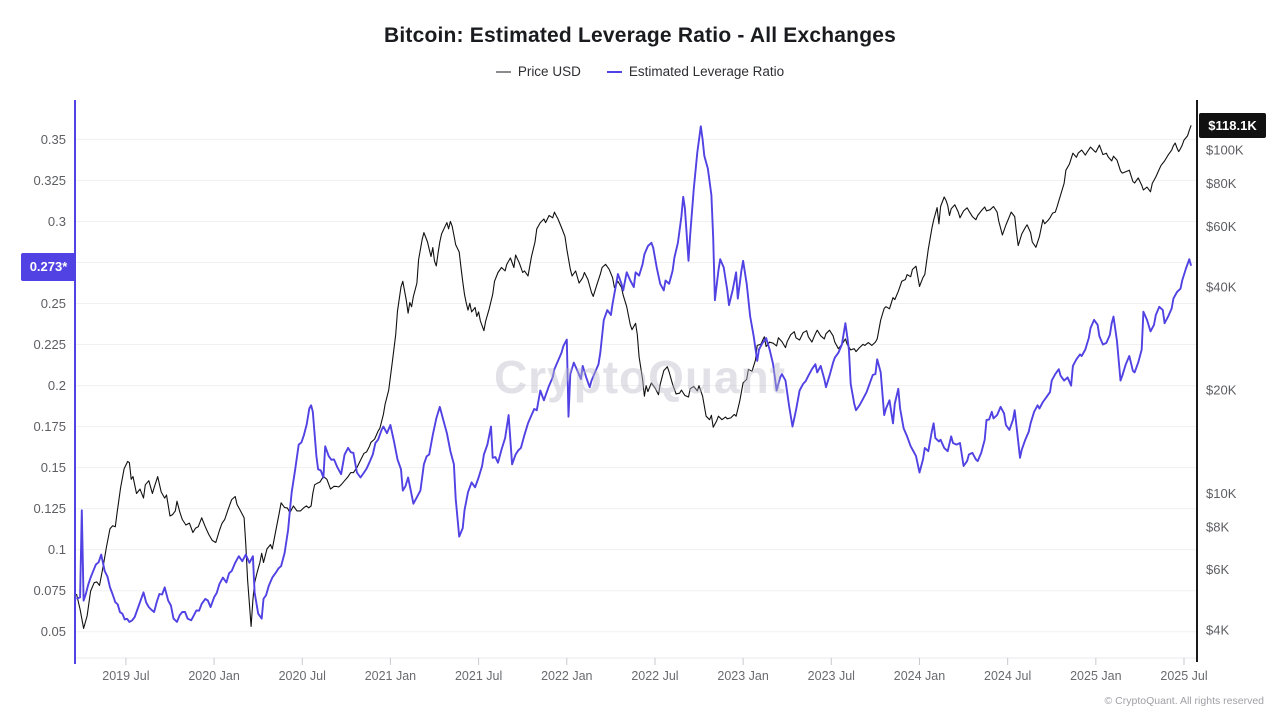 This screenshot has height=720, width=1280. What do you see at coordinates (706, 71) in the screenshot?
I see `legend-label-leverage: Estimated Leverage Ratio` at bounding box center [706, 71].